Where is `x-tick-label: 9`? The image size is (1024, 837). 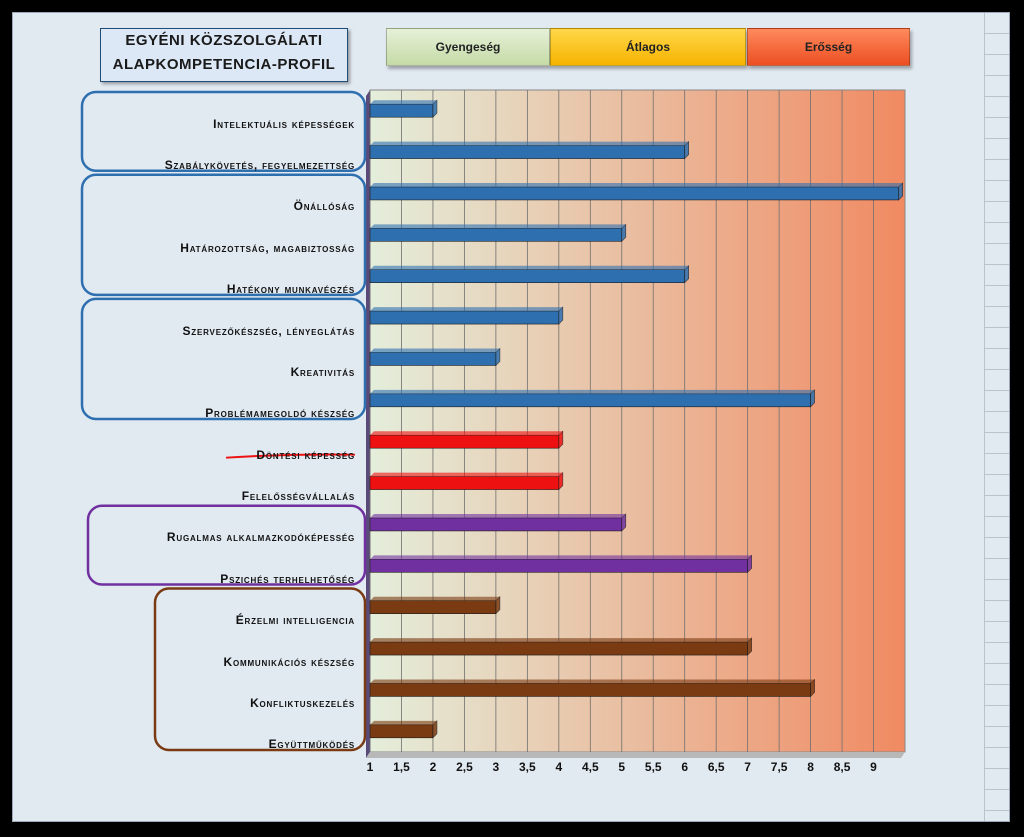
x-tick-label: 9 is located at coordinates (873, 767).